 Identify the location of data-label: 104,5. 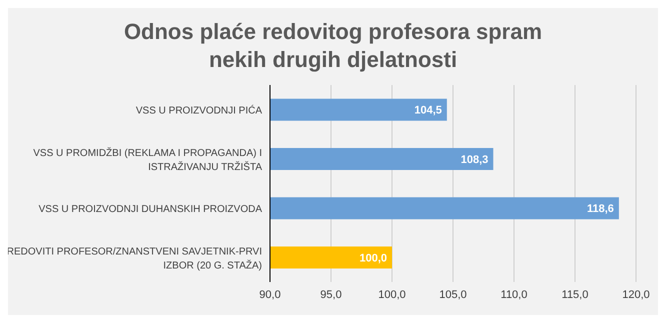
(428, 110).